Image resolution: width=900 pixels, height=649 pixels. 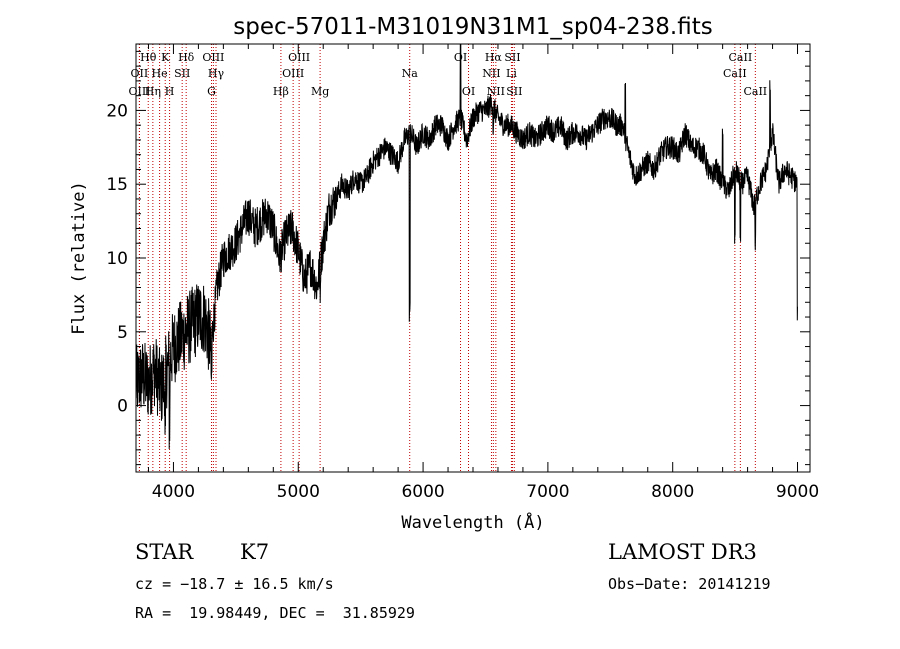 I want to click on x-axis-label: Wavelength (Å), so click(x=472, y=522).